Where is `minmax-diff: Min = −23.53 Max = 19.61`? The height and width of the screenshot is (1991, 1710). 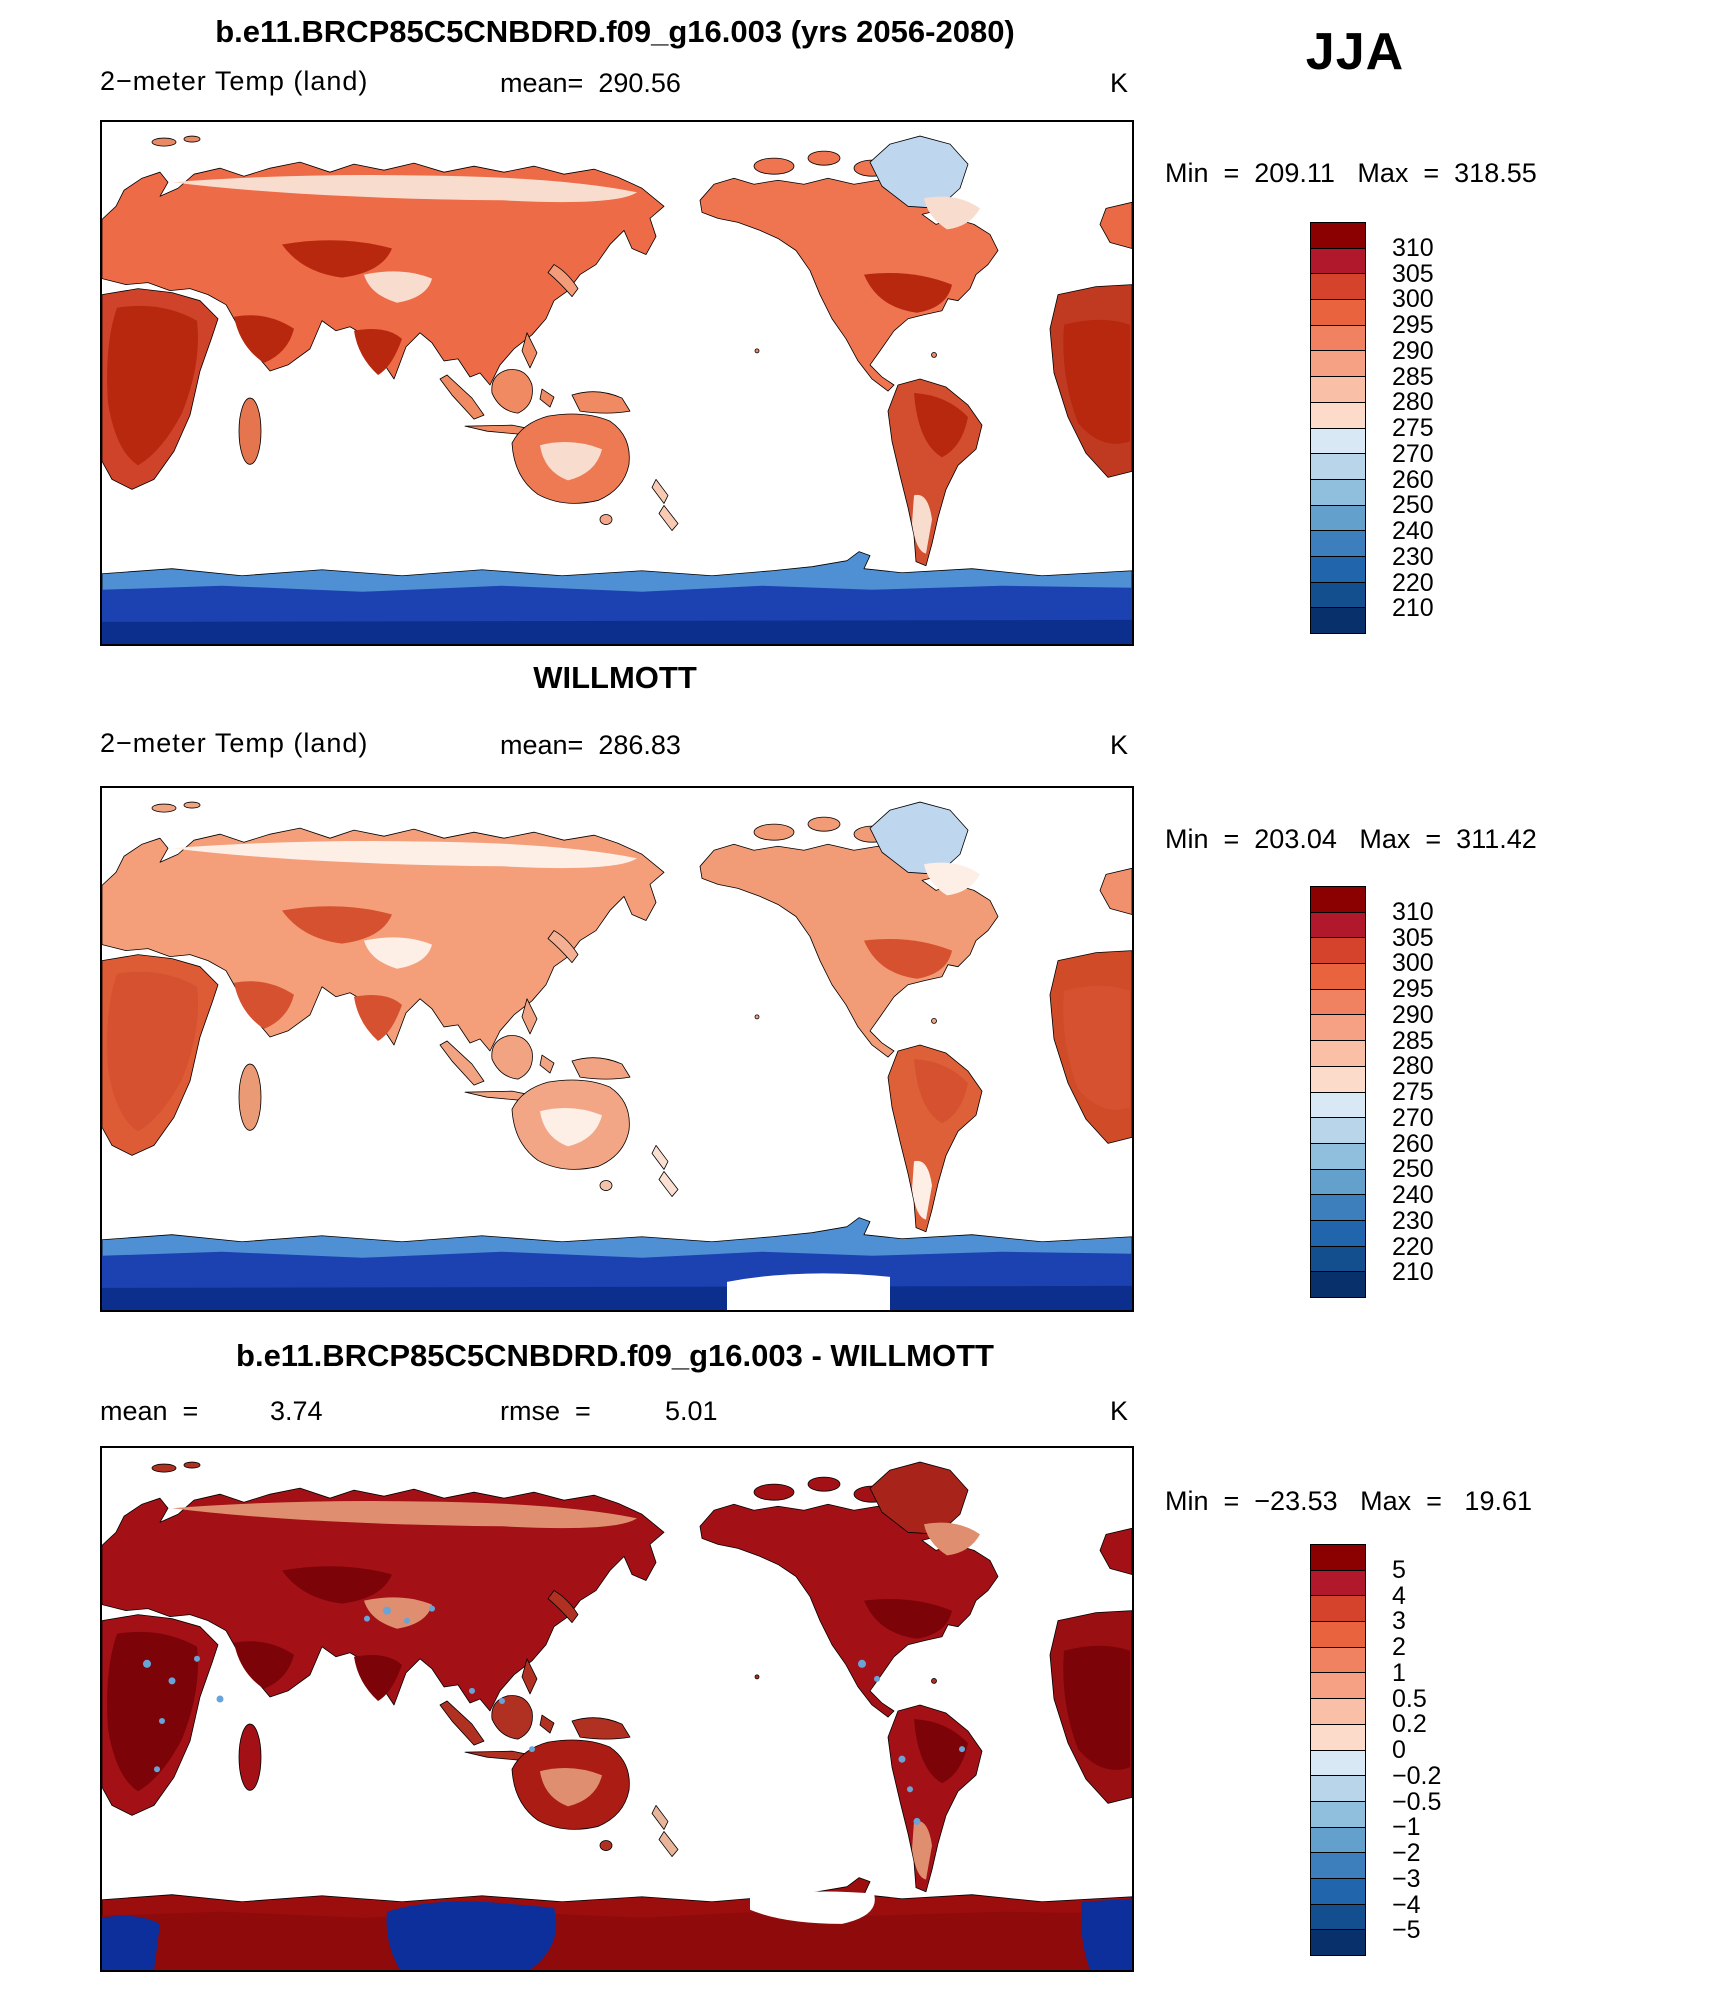
minmax-diff: Min = −23.53 Max = 19.61 is located at coordinates (1425, 1501).